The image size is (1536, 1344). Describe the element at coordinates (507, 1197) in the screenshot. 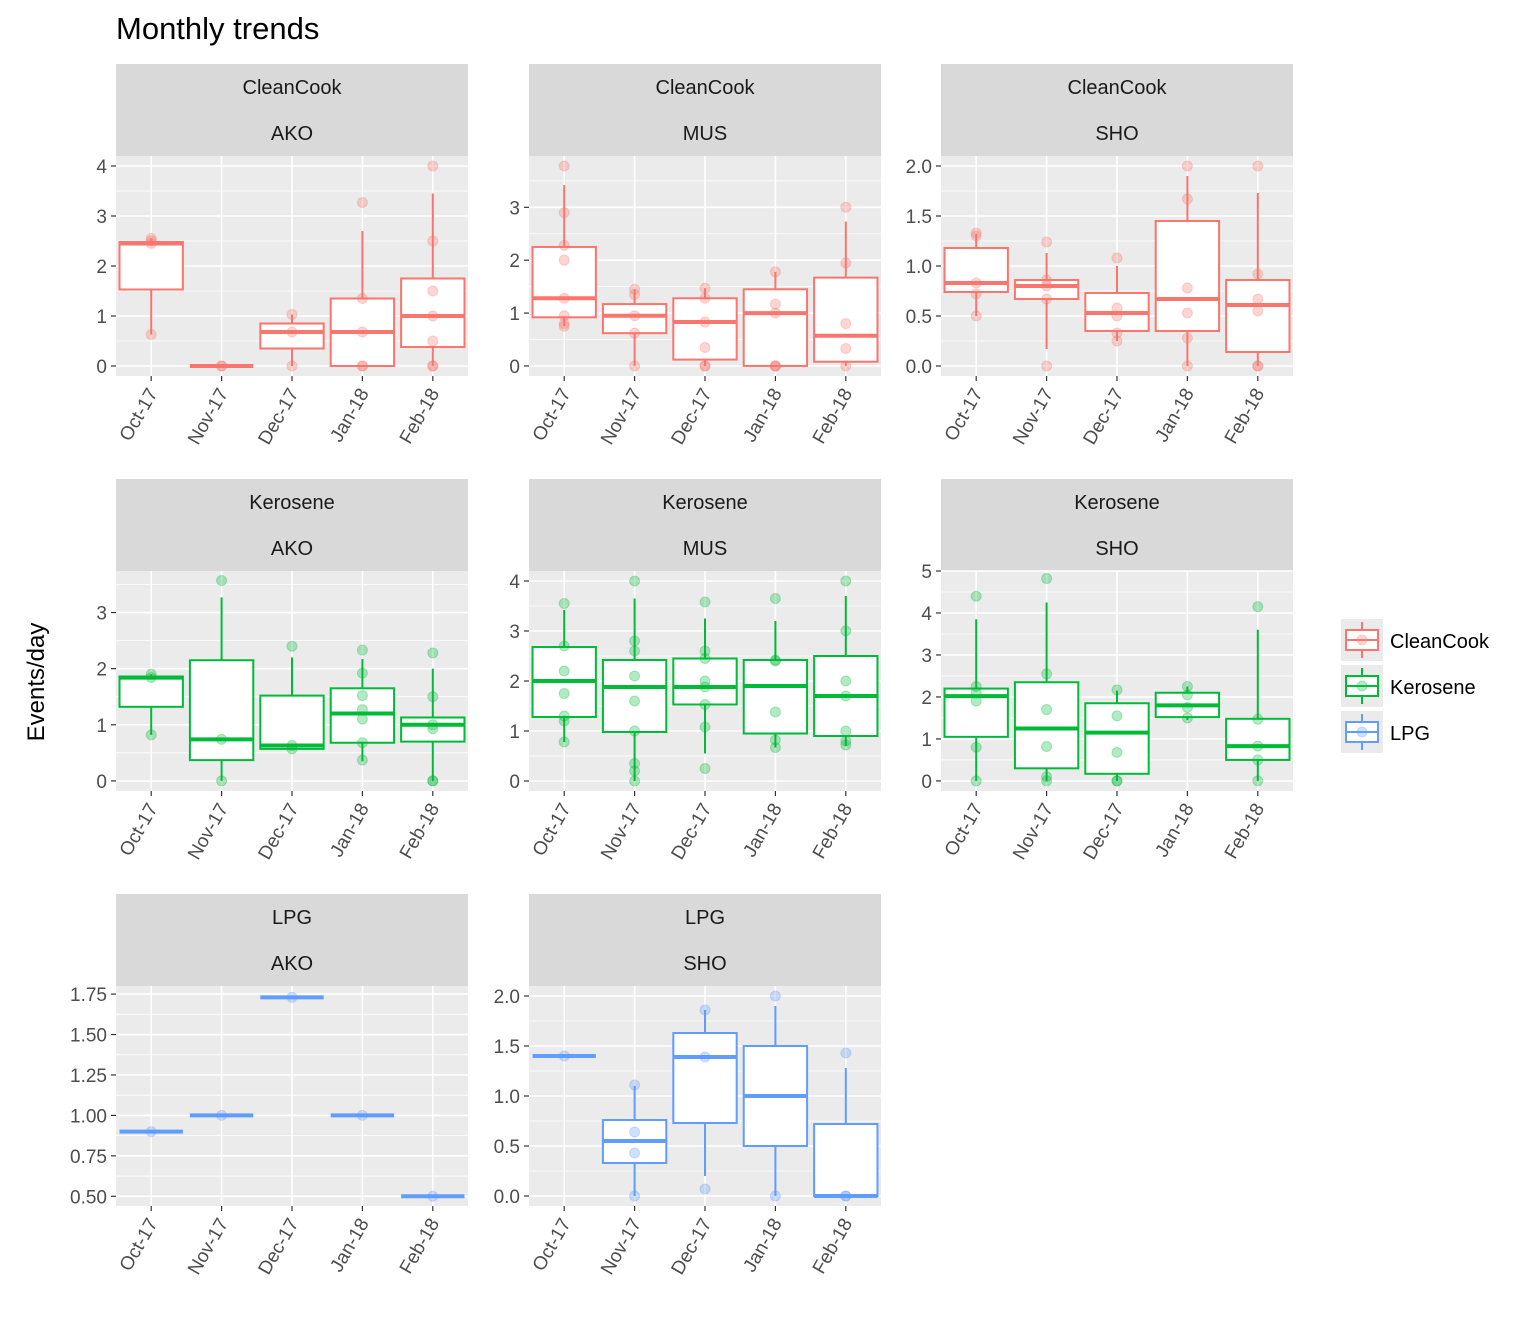

I see `y-tick-label: 0.0` at that location.